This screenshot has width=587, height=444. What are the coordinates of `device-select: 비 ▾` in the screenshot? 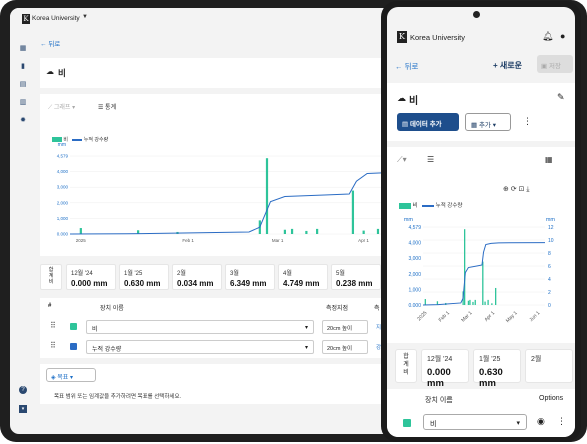 It's located at (200, 327).